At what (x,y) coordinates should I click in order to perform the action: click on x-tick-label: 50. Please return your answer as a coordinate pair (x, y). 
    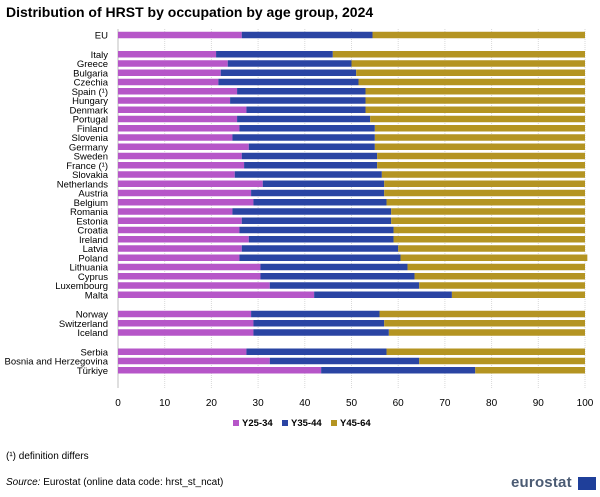
    Looking at the image, I should click on (352, 403).